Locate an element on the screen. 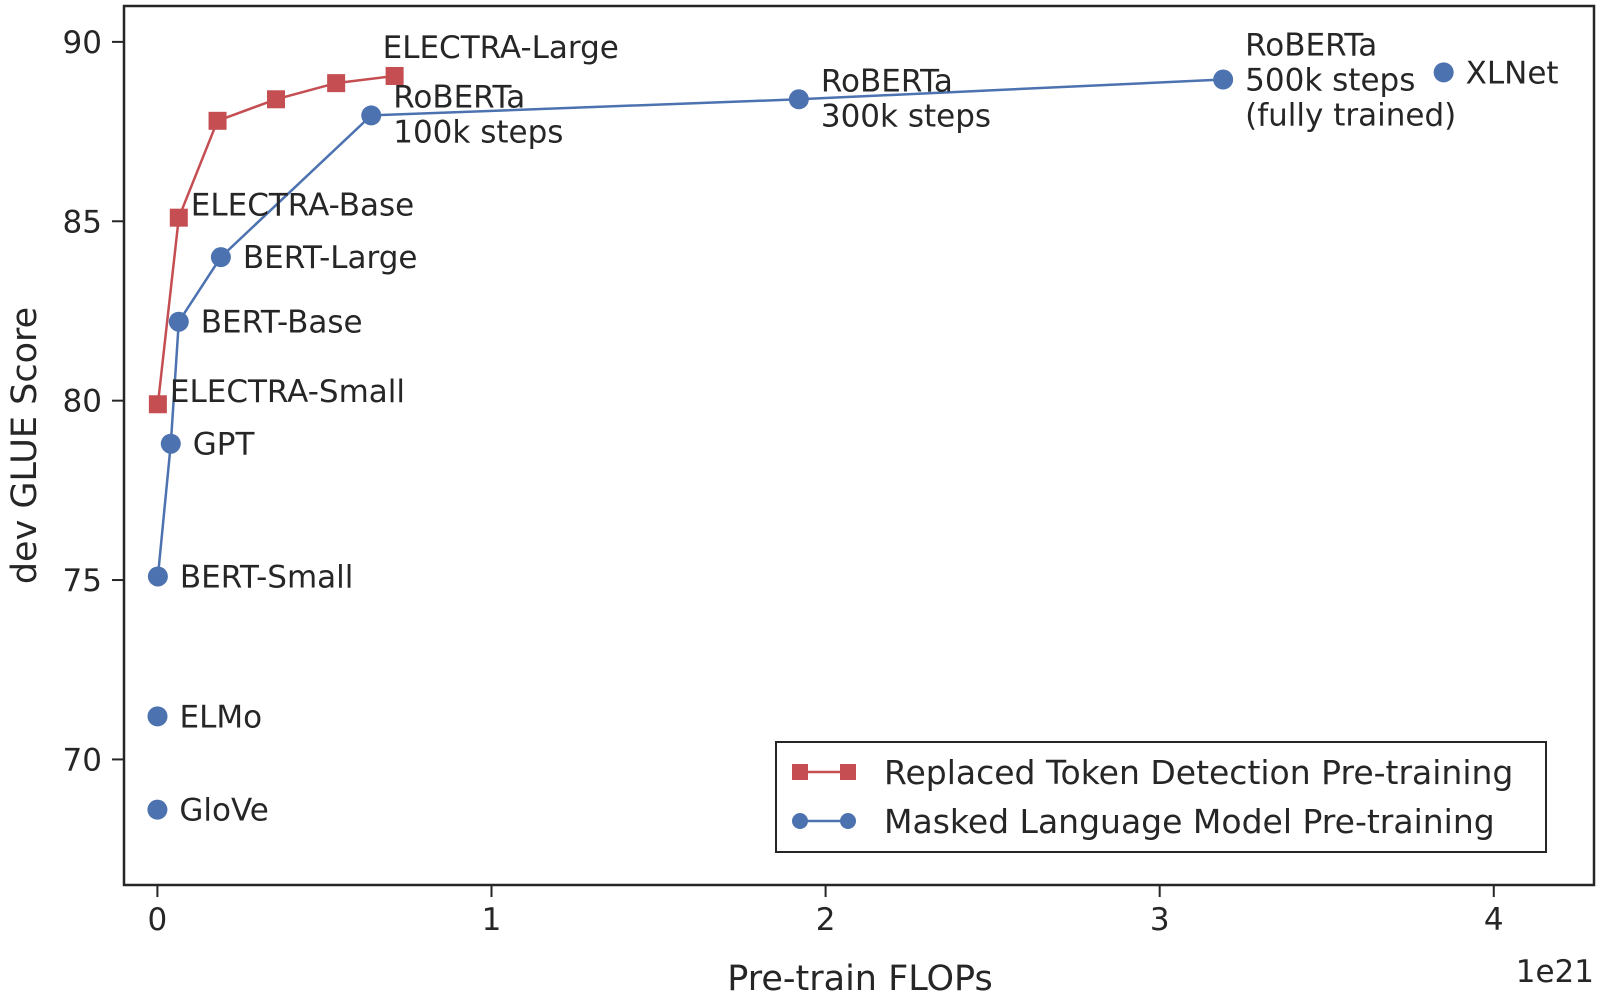 The width and height of the screenshot is (1600, 1007). x-tick-label: 2 is located at coordinates (826, 920).